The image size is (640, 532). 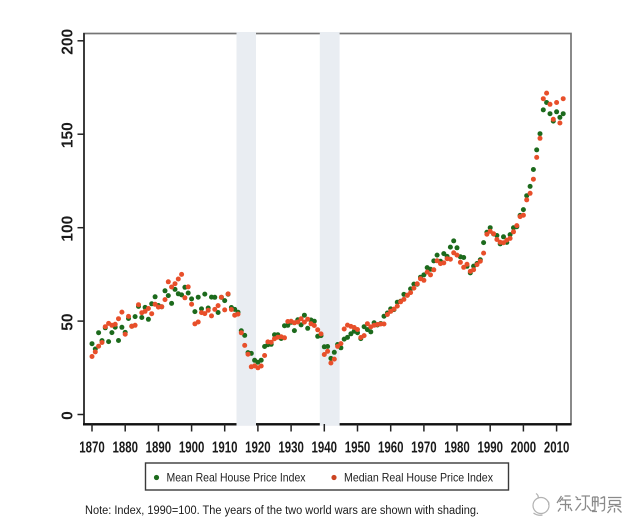 What do you see at coordinates (68, 42) in the screenshot?
I see `svg-text: 200` at bounding box center [68, 42].